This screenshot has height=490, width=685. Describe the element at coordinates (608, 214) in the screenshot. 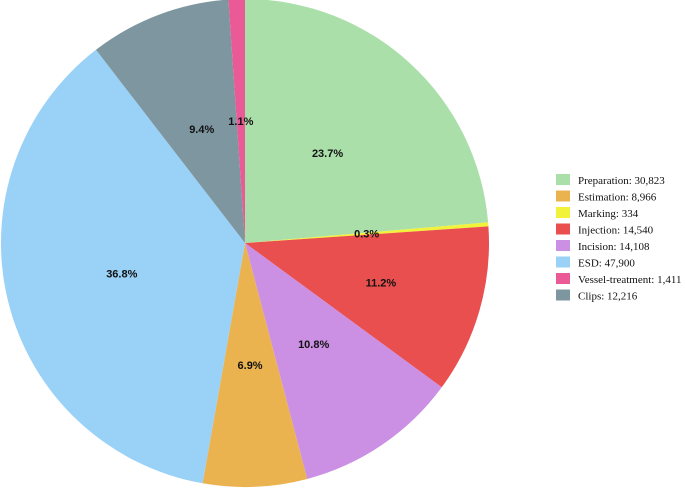

I see `legend-label-2: Marking: 334` at that location.